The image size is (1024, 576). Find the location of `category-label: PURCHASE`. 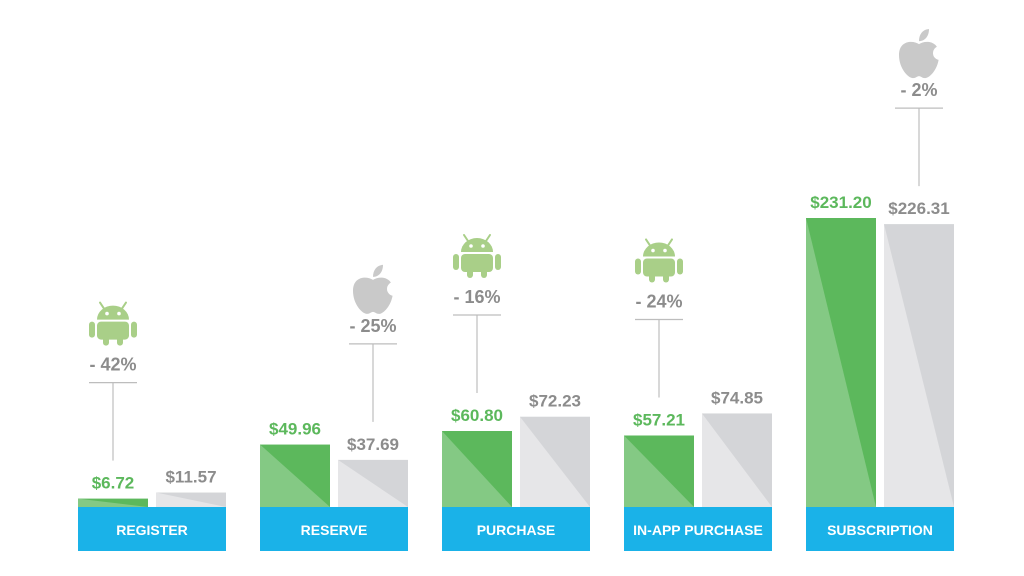

category-label: PURCHASE is located at coordinates (516, 529).